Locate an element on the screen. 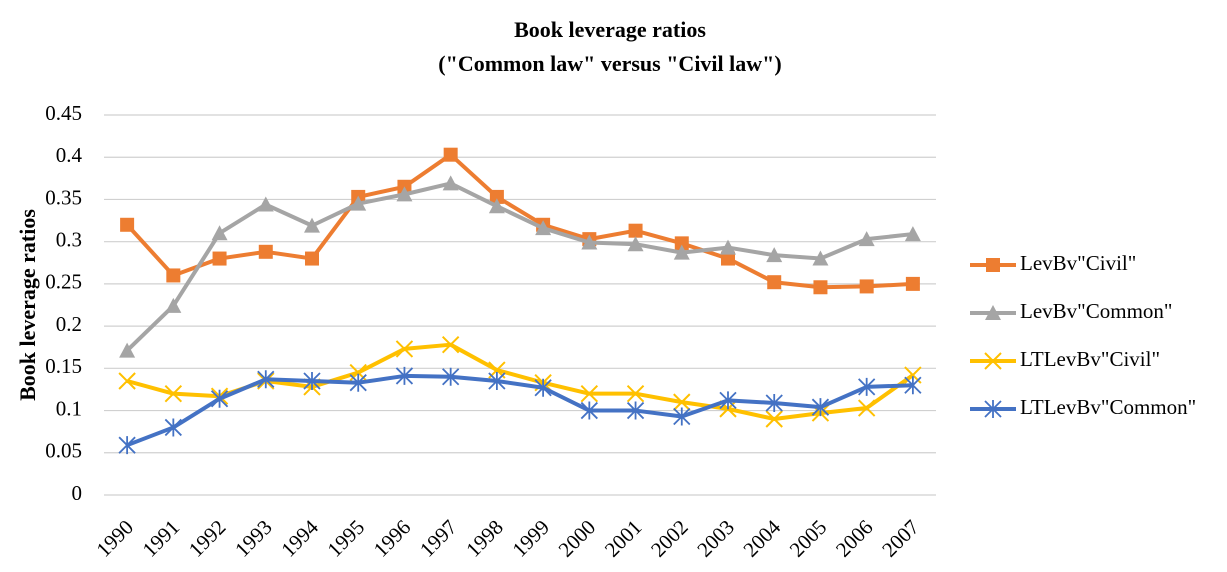  legend-label: LTLevBv"Common" is located at coordinates (1108, 407).